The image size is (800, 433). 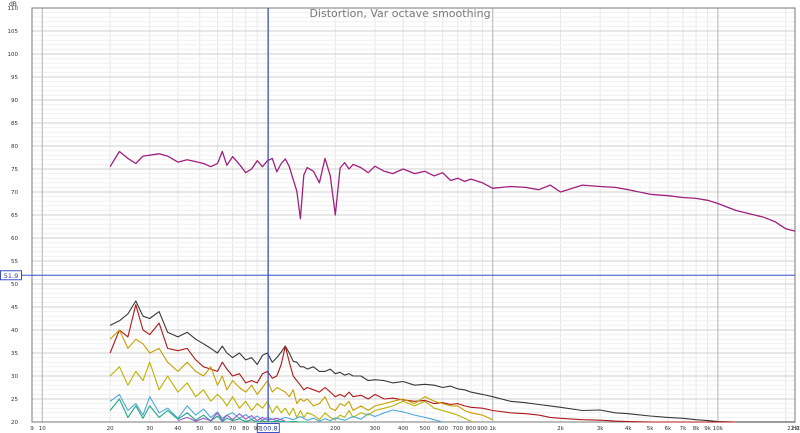 What do you see at coordinates (696, 429) in the screenshot?
I see `x-tick-label-25: 8k` at bounding box center [696, 429].